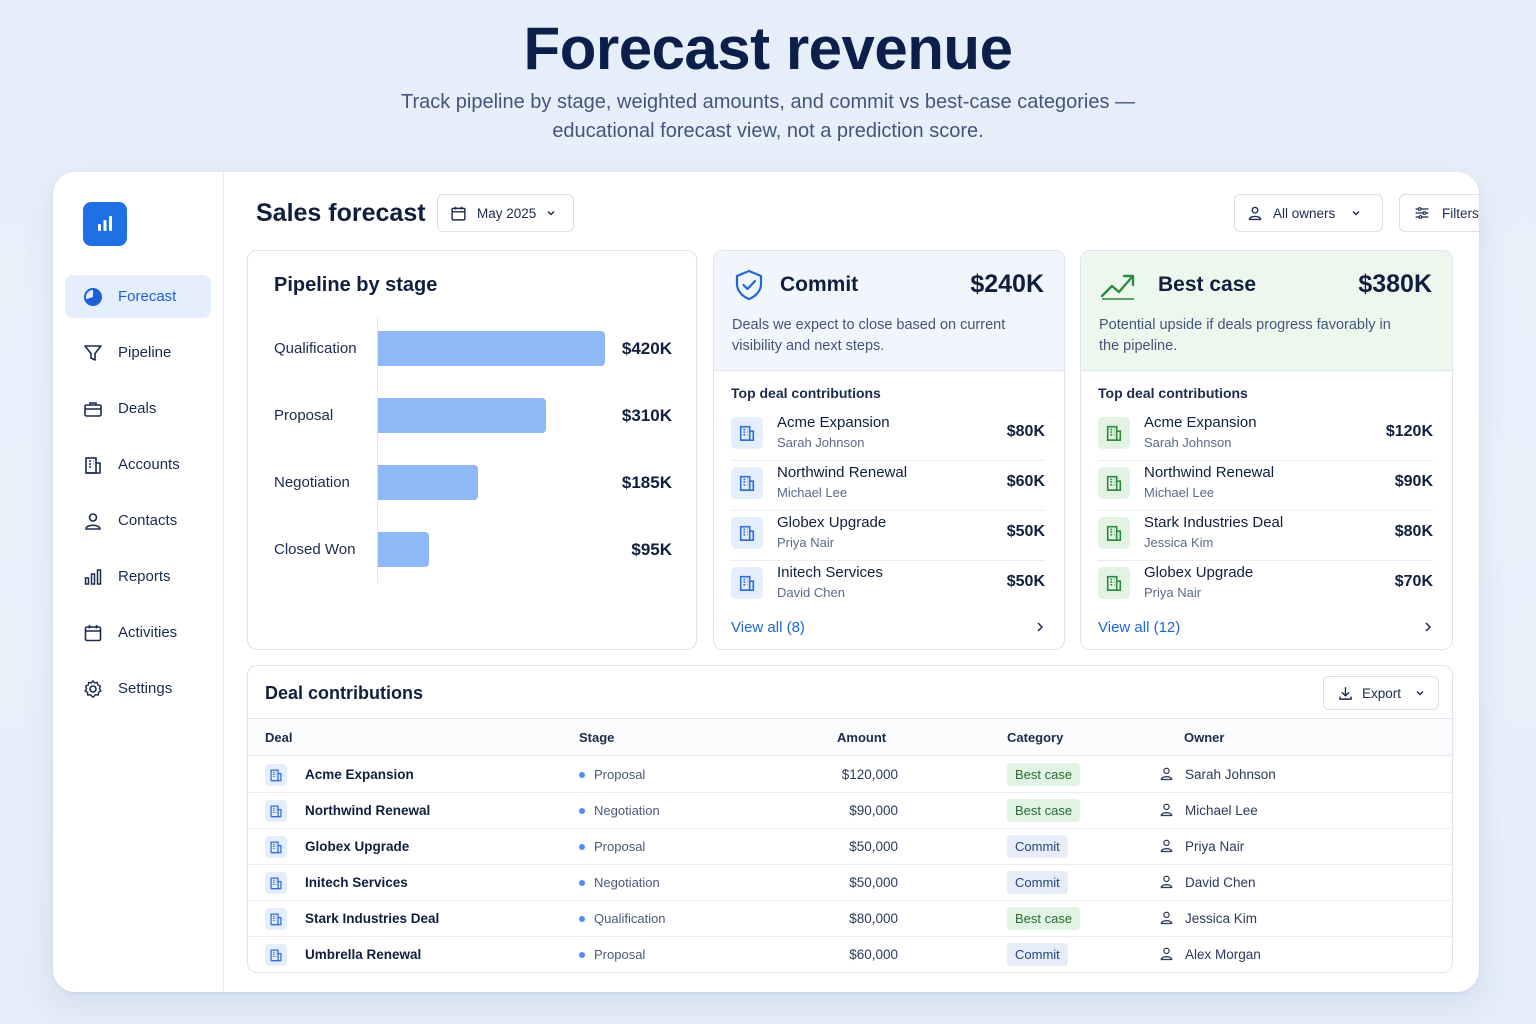 This screenshot has height=1024, width=1536. Describe the element at coordinates (888, 536) in the screenshot. I see `deal-contribution-item: Globex Upgrade Priya Nair $50K` at that location.